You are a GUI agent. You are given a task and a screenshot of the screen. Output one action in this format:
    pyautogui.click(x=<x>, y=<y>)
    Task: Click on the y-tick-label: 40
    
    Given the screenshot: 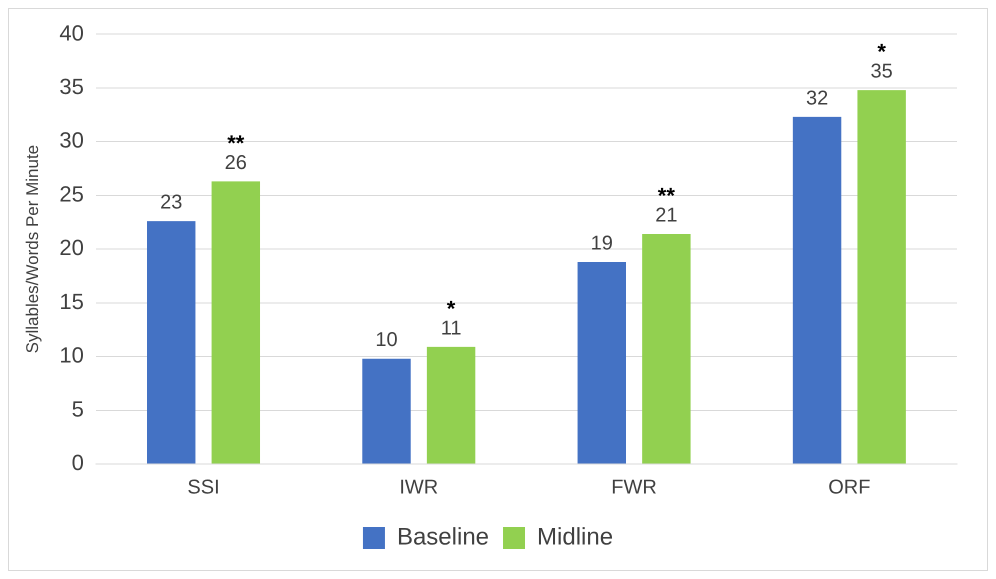 What is the action you would take?
    pyautogui.click(x=71, y=33)
    